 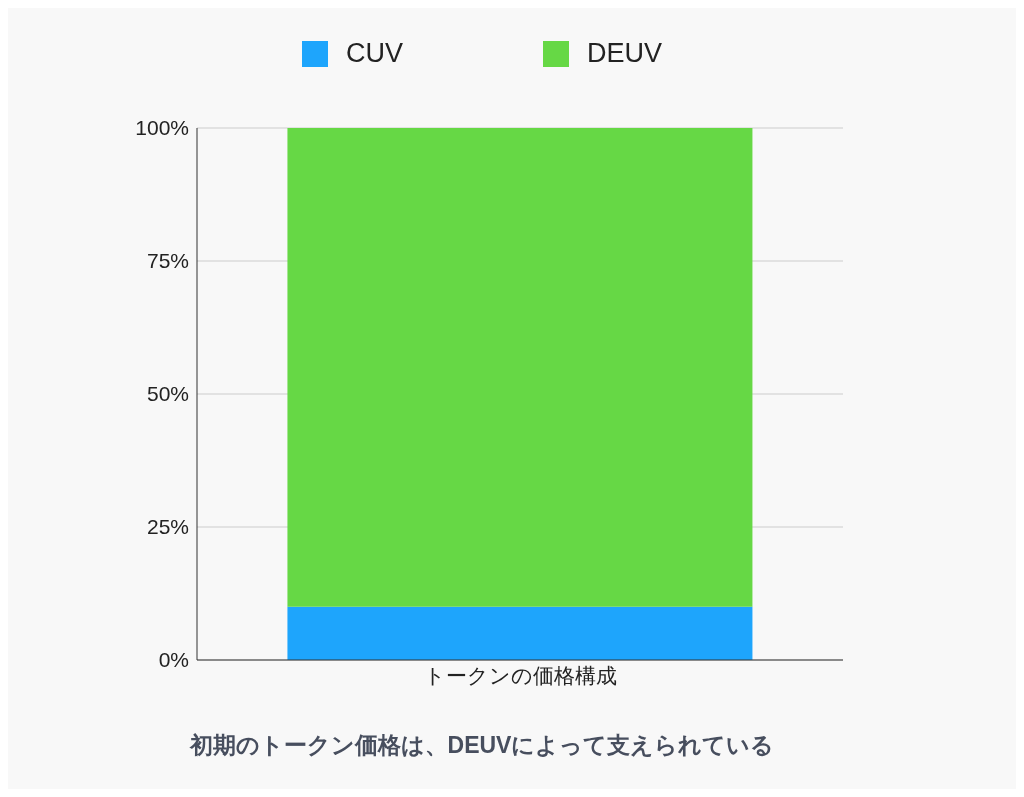 I want to click on y-tick-label: 50%, so click(x=167, y=394).